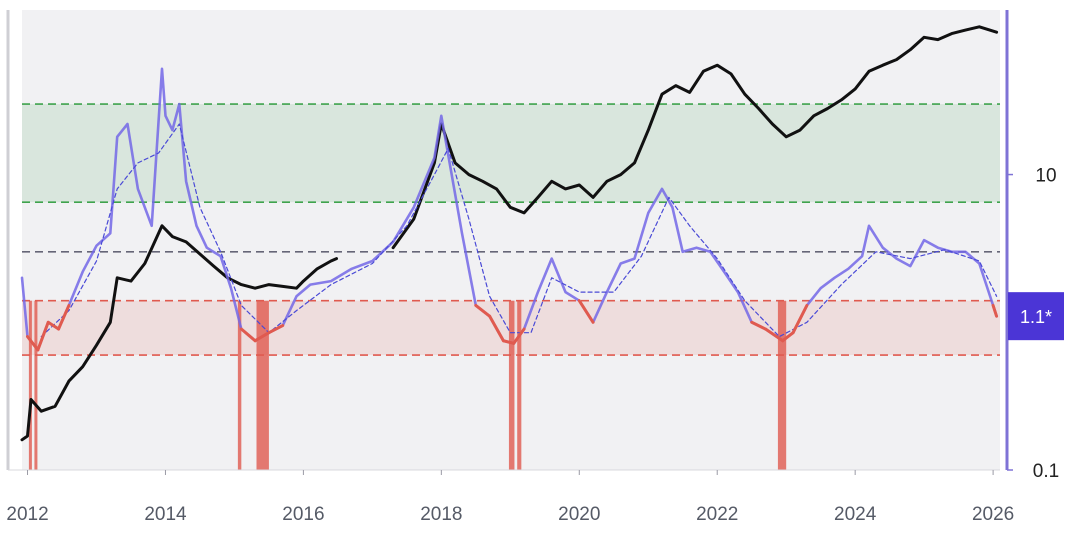 The image size is (1080, 540). What do you see at coordinates (579, 514) in the screenshot?
I see `x-tick-label-2020: 2020` at bounding box center [579, 514].